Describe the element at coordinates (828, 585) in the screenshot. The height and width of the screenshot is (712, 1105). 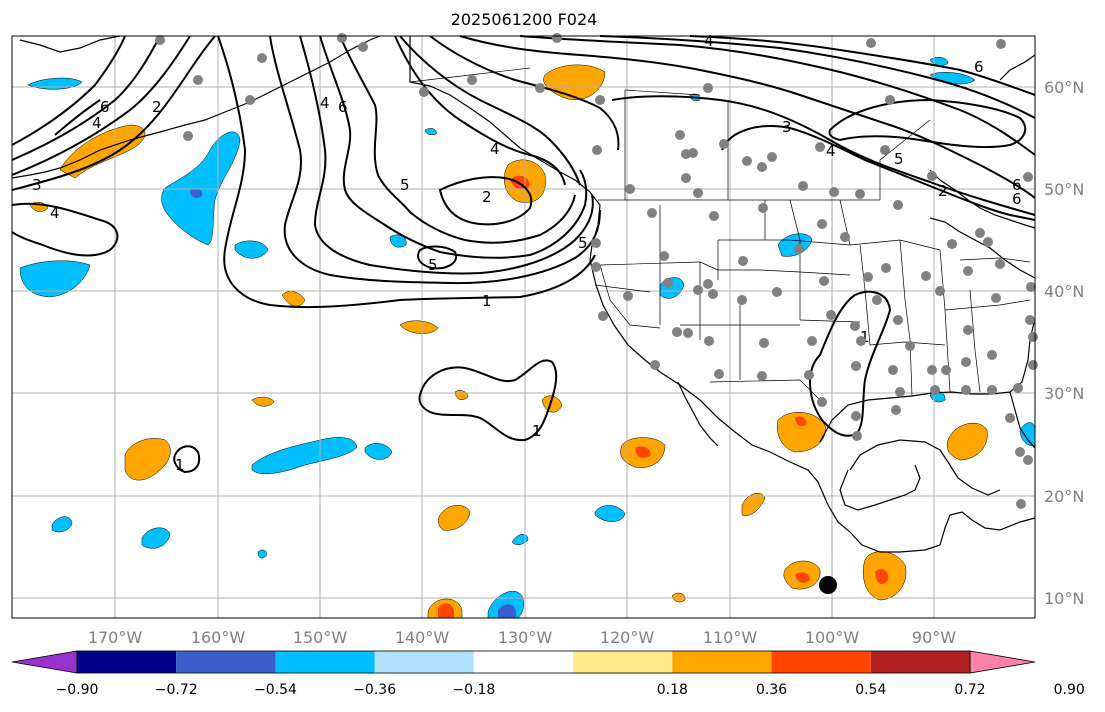
I see `center-marker` at that location.